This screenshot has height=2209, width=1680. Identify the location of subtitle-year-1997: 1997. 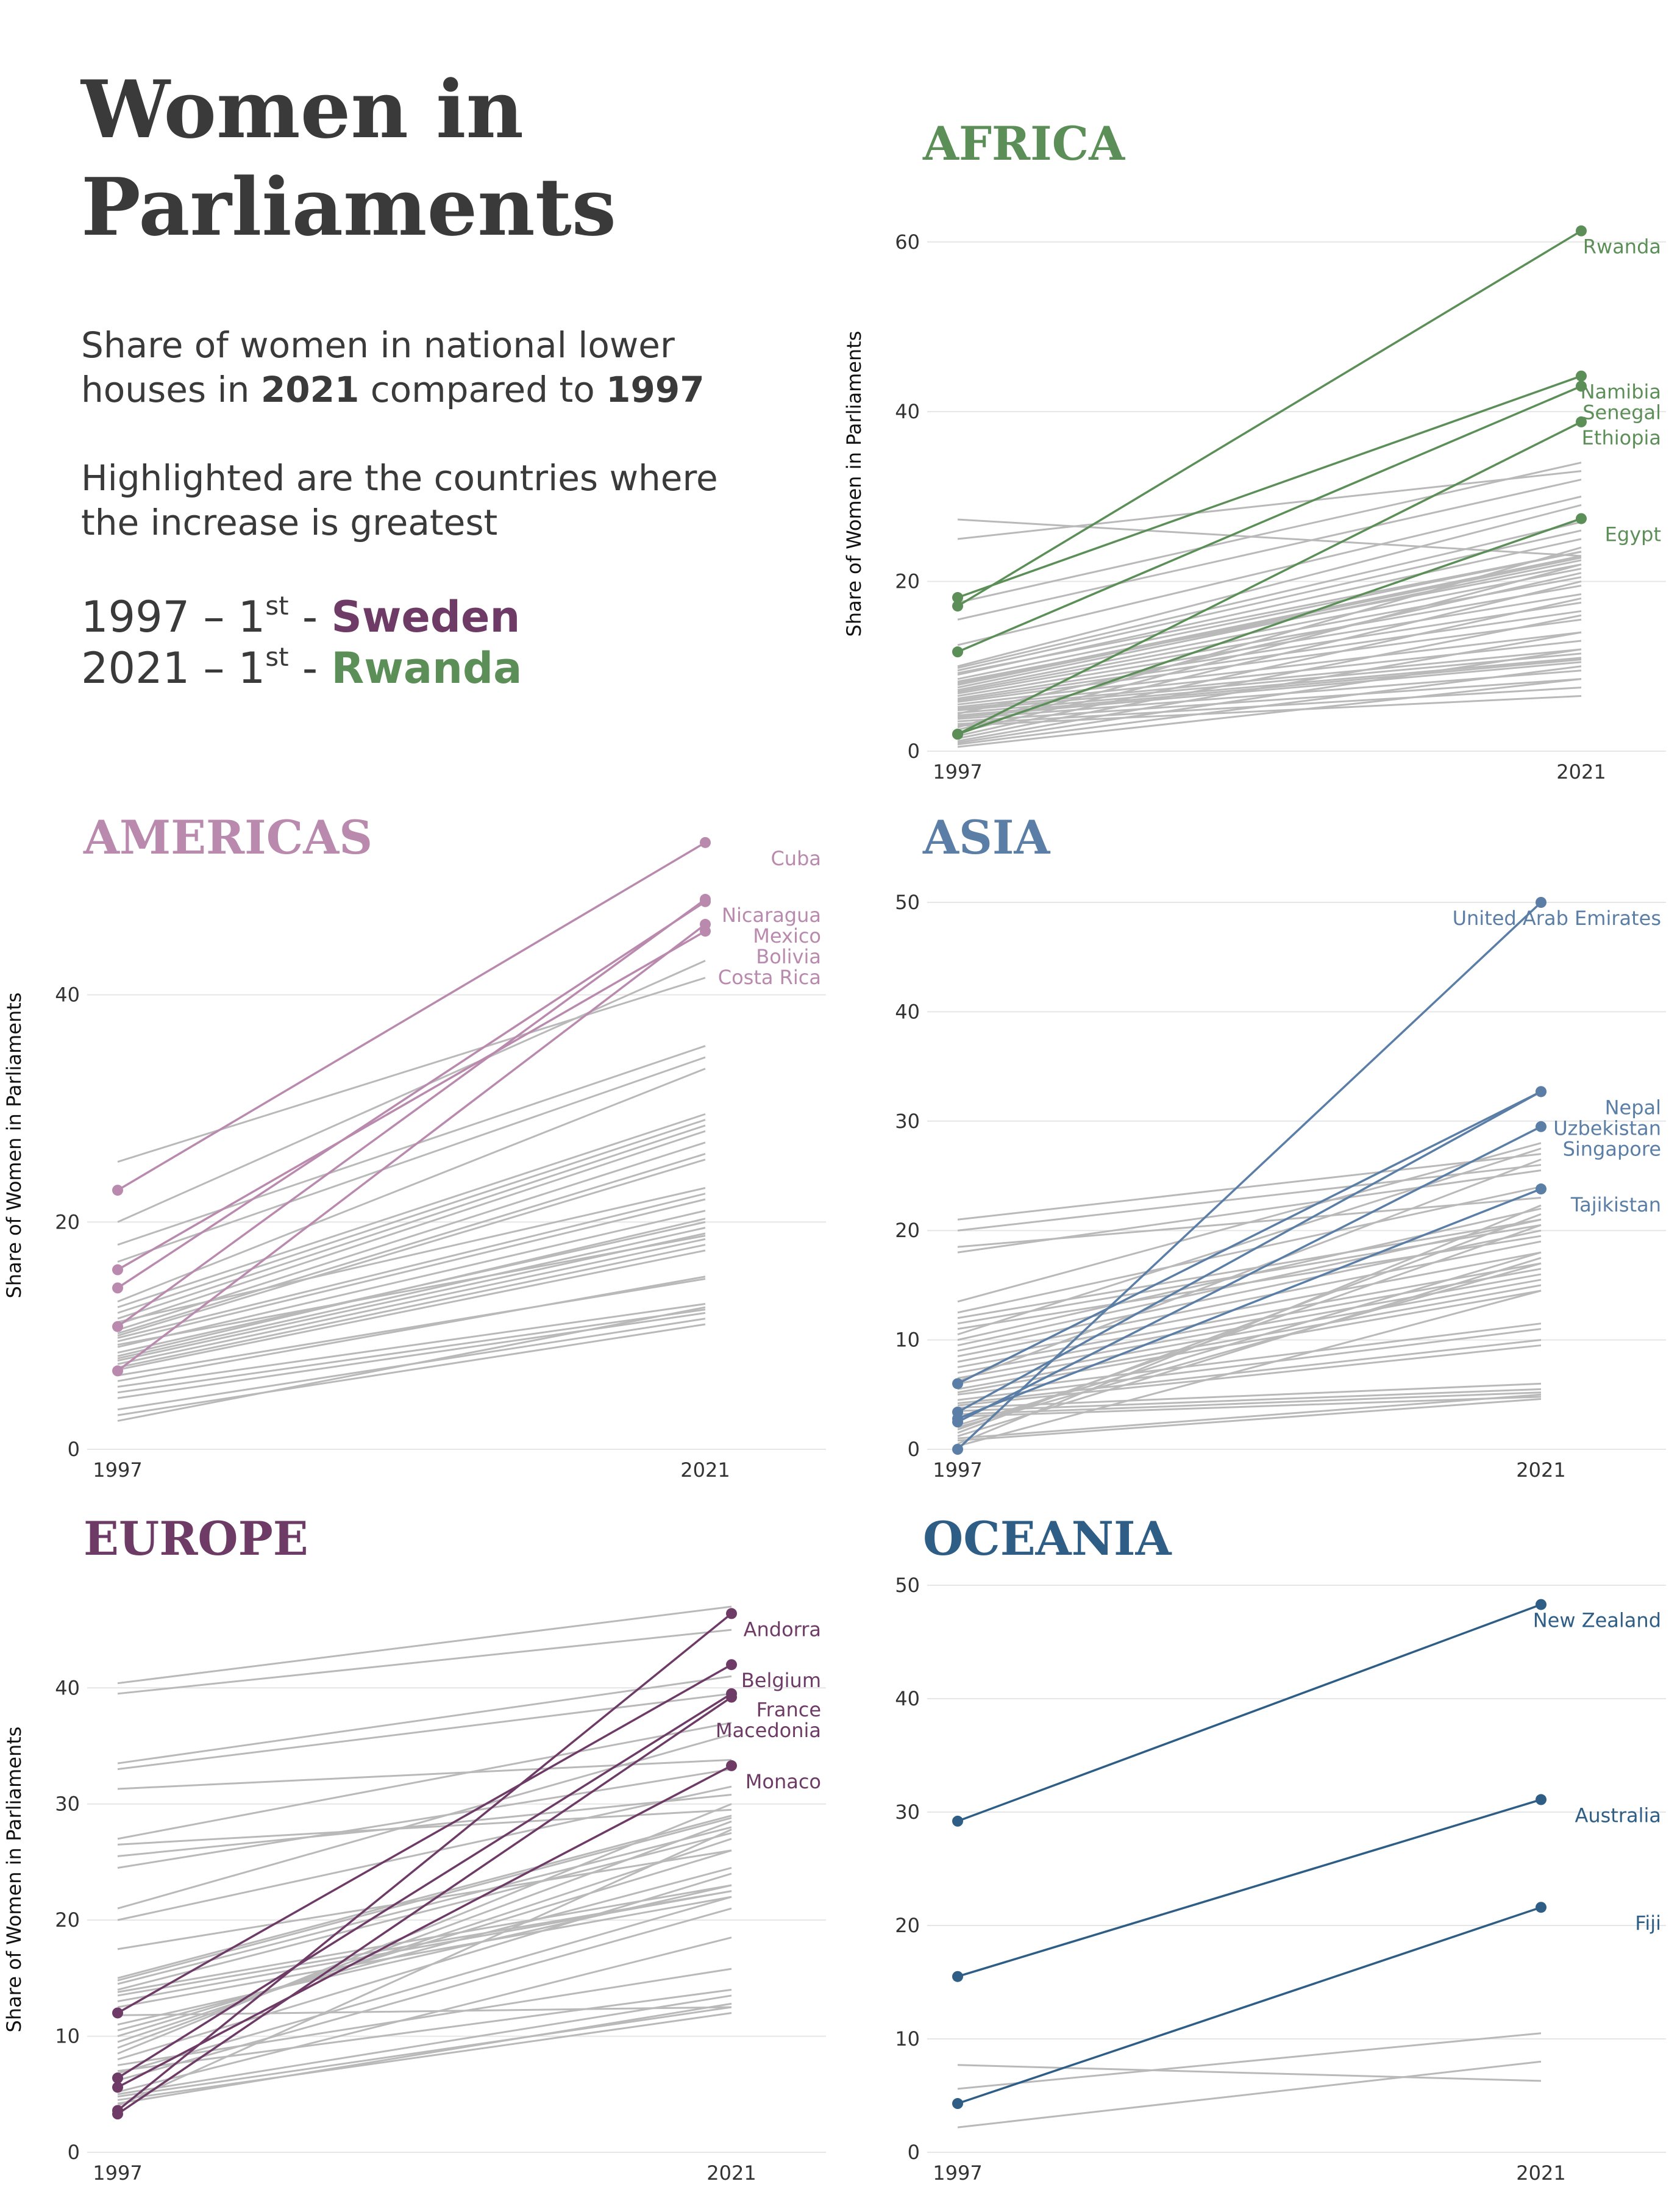
(655, 390).